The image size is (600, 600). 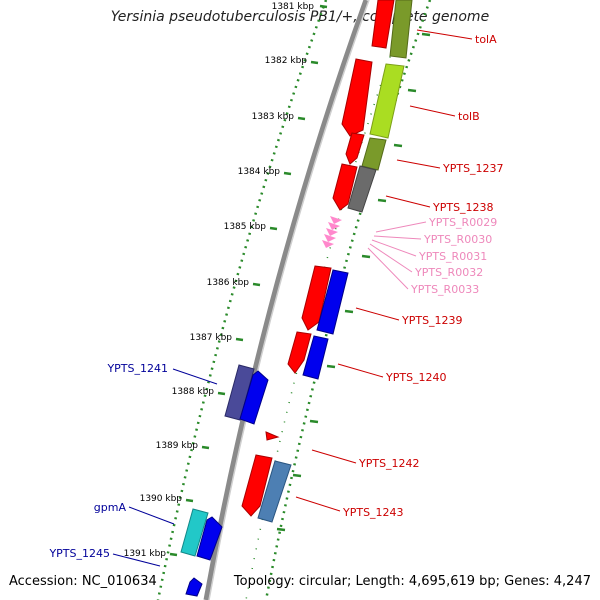 What do you see at coordinates (228, 283) in the screenshot?
I see `kbp-label-1386: 1386 kbp` at bounding box center [228, 283].